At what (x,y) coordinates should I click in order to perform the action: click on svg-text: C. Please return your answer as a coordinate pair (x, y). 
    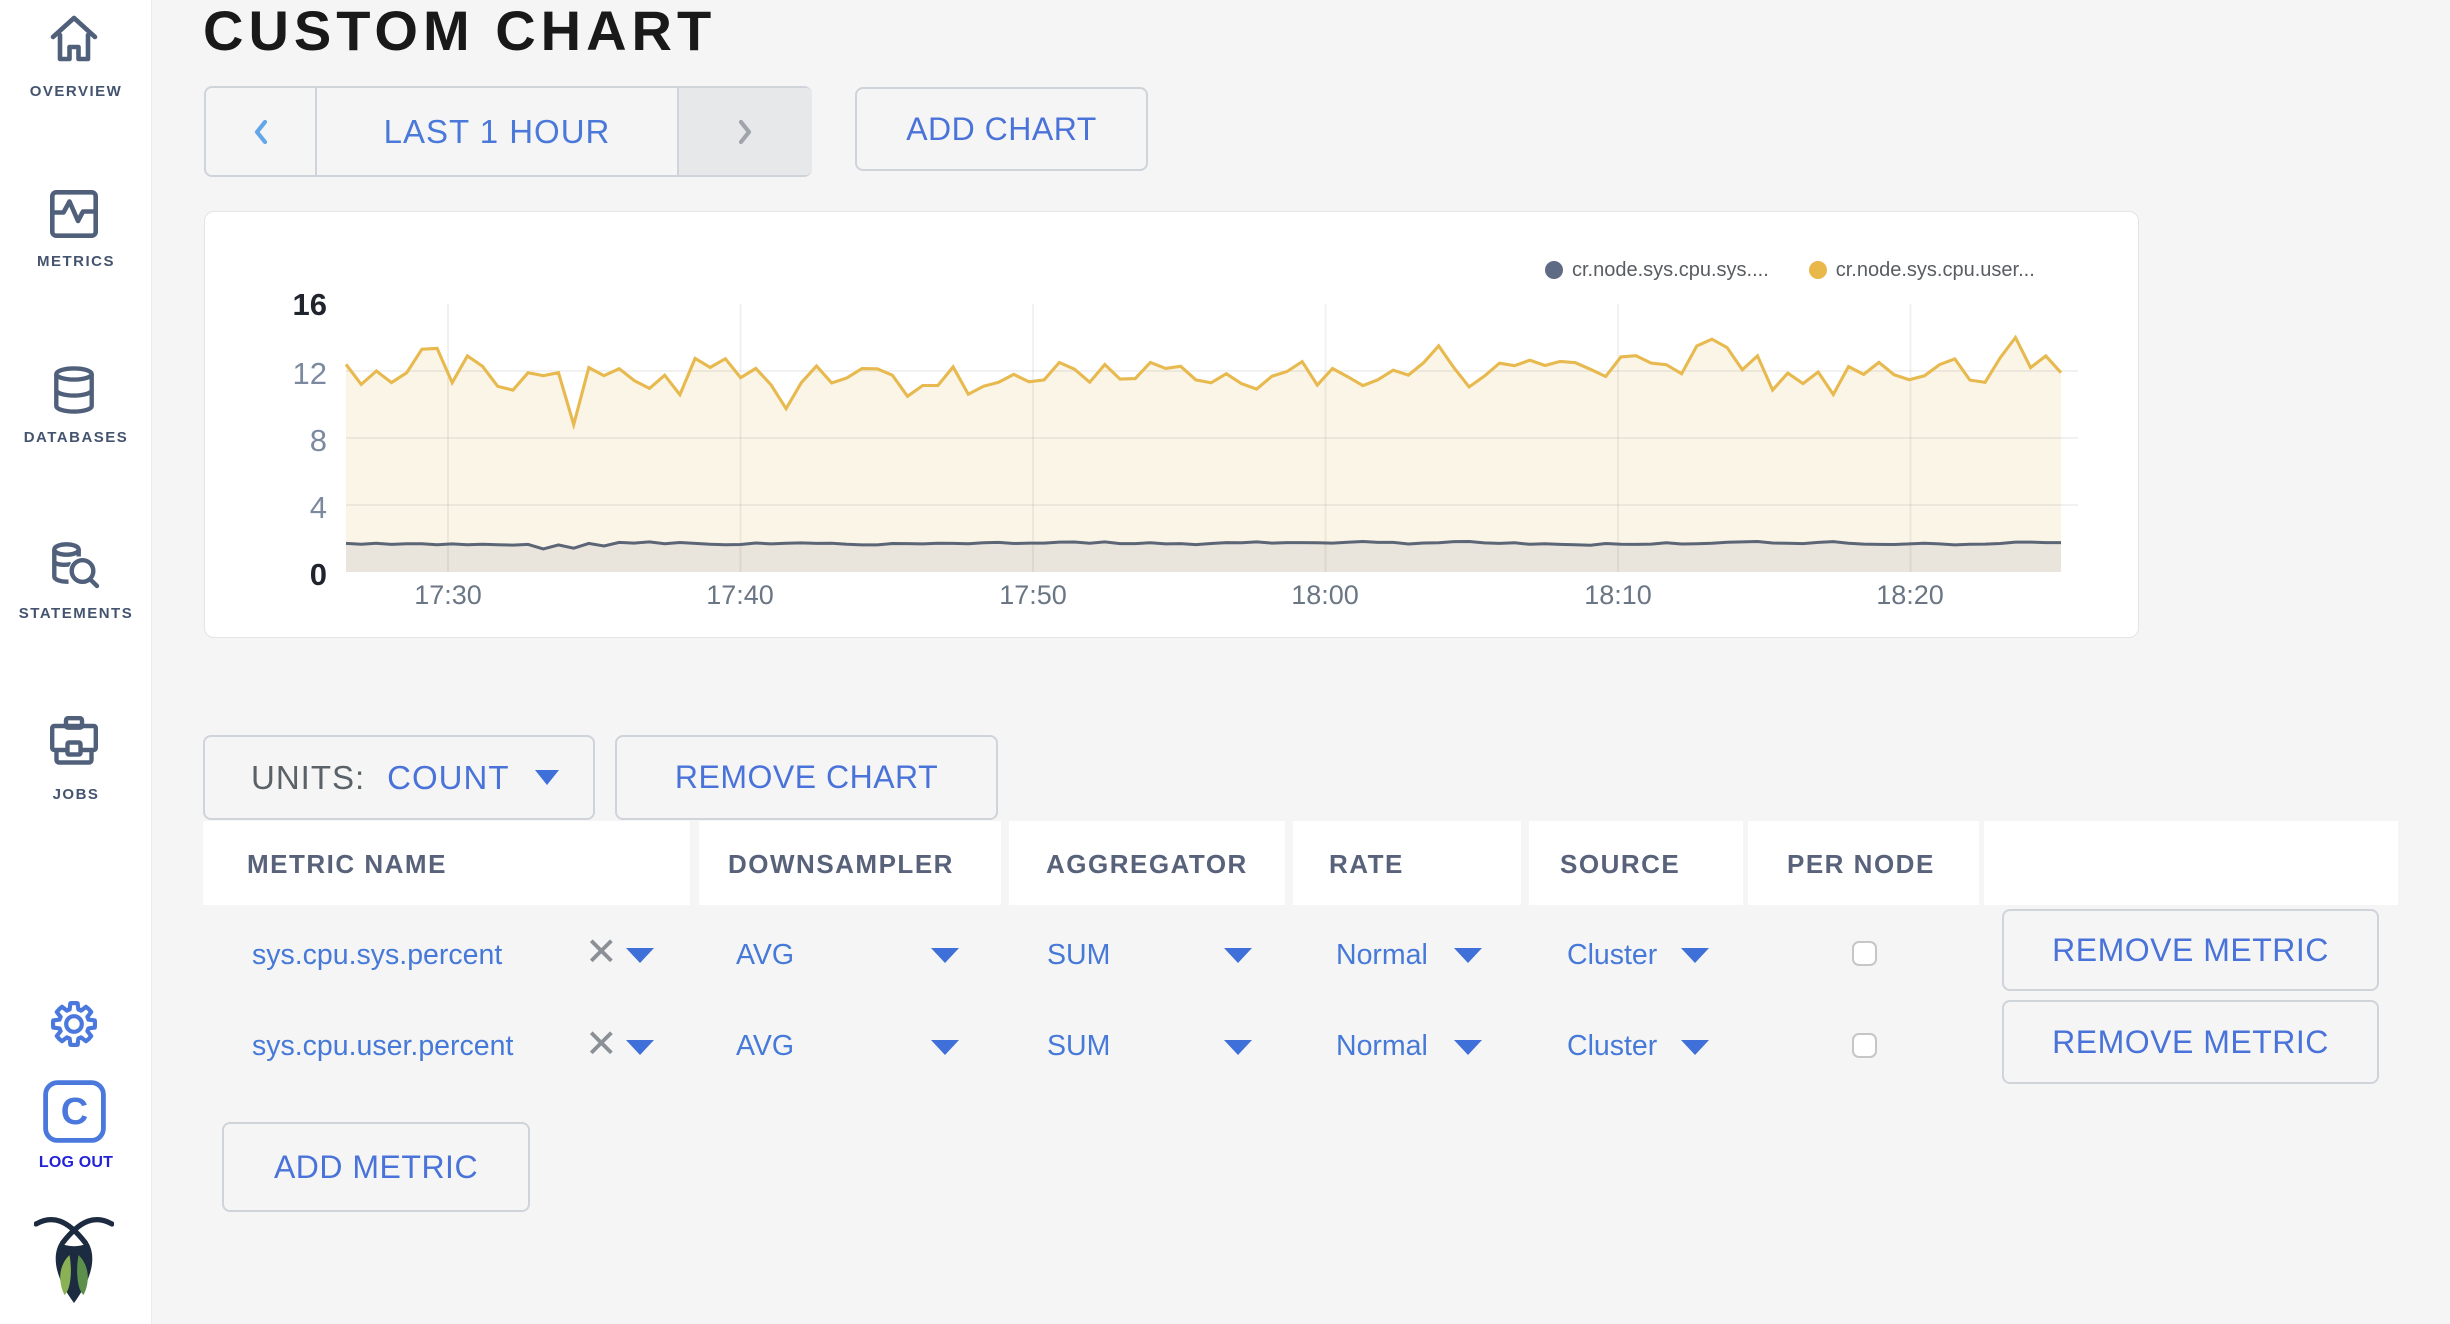
    Looking at the image, I should click on (74, 1112).